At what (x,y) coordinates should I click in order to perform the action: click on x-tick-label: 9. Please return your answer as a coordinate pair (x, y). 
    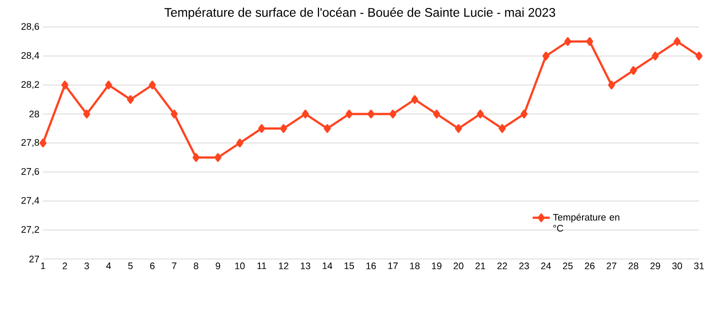
    Looking at the image, I should click on (218, 266).